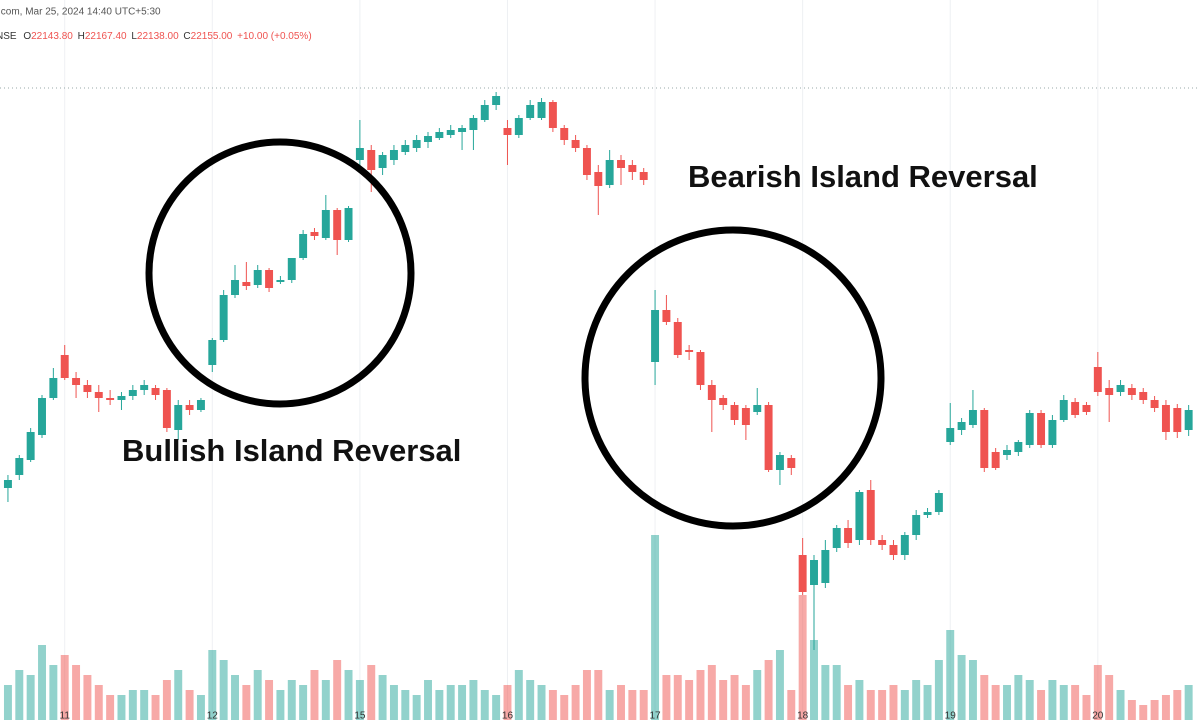  What do you see at coordinates (8, 36) in the screenshot?
I see `symbol: NSE` at bounding box center [8, 36].